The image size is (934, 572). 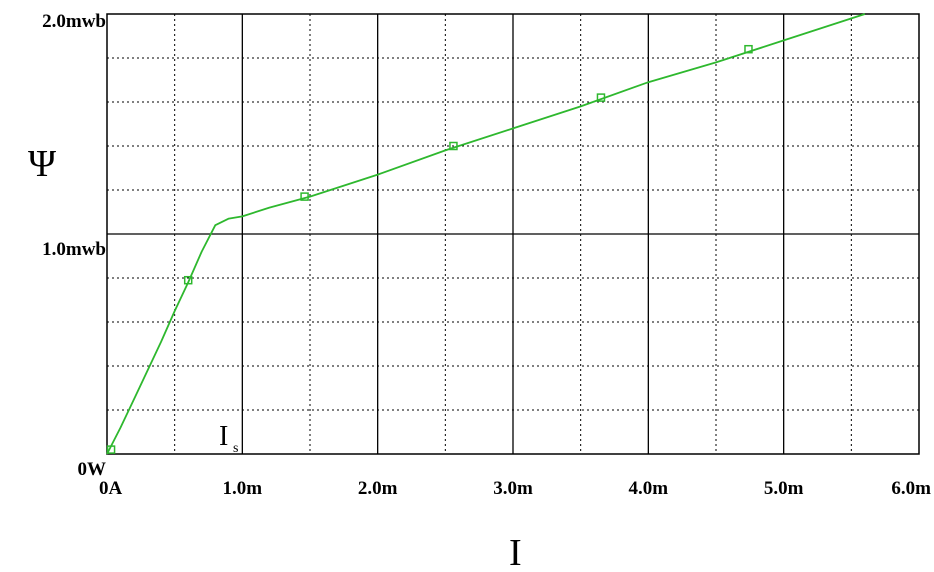 What do you see at coordinates (111, 488) in the screenshot?
I see `x-tick-label: 0A` at bounding box center [111, 488].